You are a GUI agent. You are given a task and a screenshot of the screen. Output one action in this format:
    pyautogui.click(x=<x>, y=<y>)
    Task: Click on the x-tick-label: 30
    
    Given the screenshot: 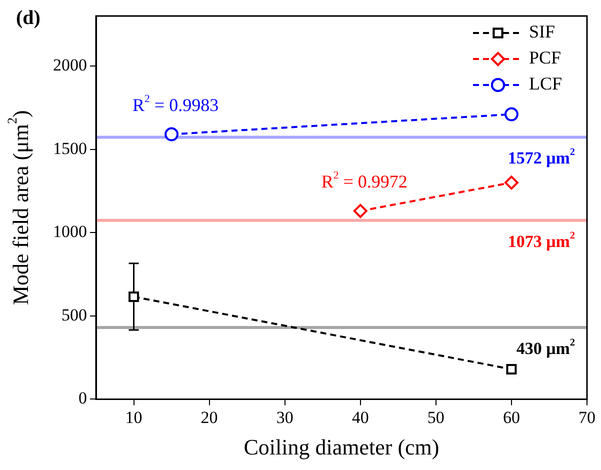 What is the action you would take?
    pyautogui.click(x=285, y=417)
    